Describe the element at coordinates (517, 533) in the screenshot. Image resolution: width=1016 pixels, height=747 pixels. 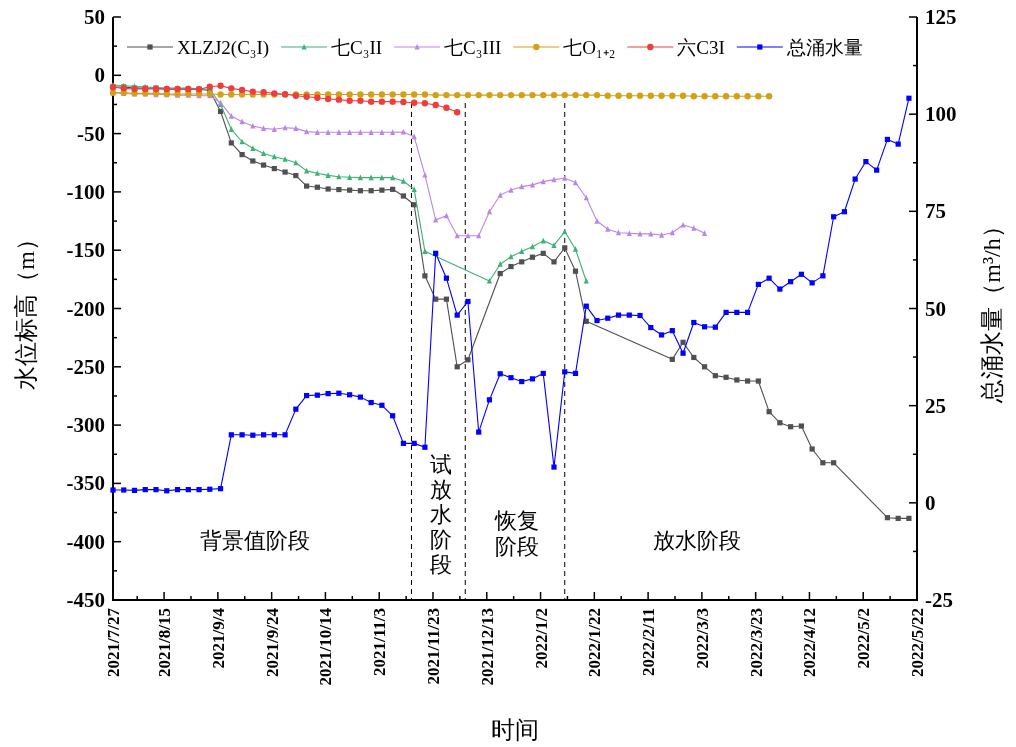
I see `annotation: 恢复阶段` at that location.